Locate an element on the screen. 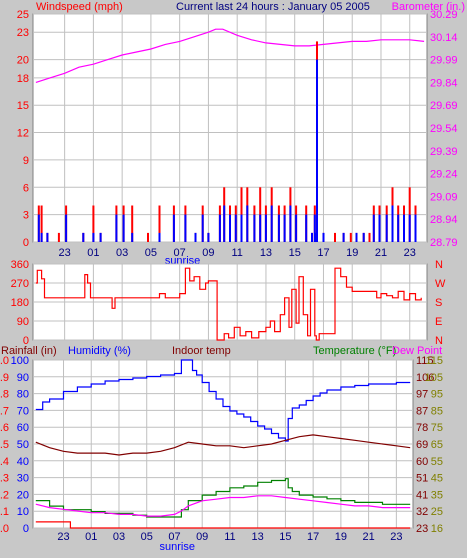  barometer-tick-label: 30.29 is located at coordinates (444, 15).